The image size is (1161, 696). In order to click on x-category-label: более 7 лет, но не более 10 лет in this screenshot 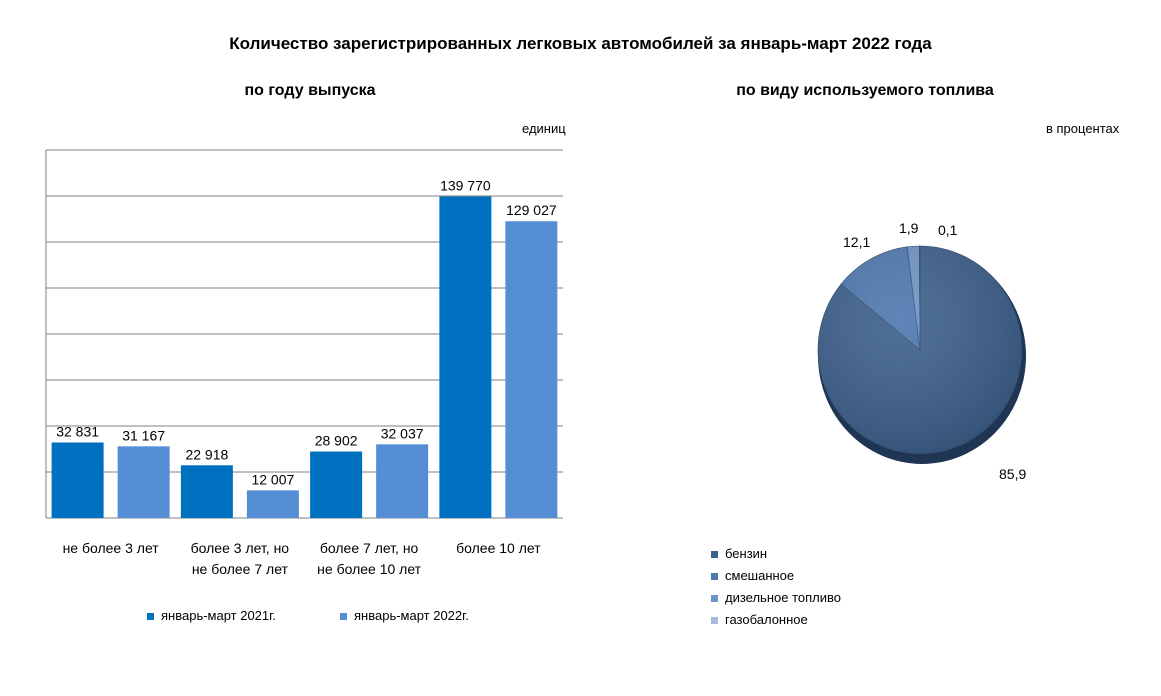, I will do `click(369, 559)`.